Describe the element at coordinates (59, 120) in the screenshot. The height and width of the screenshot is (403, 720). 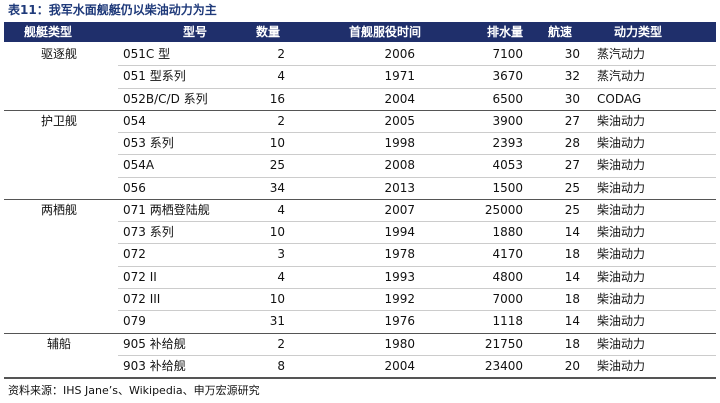
I see `group-label: 护卫舰` at that location.